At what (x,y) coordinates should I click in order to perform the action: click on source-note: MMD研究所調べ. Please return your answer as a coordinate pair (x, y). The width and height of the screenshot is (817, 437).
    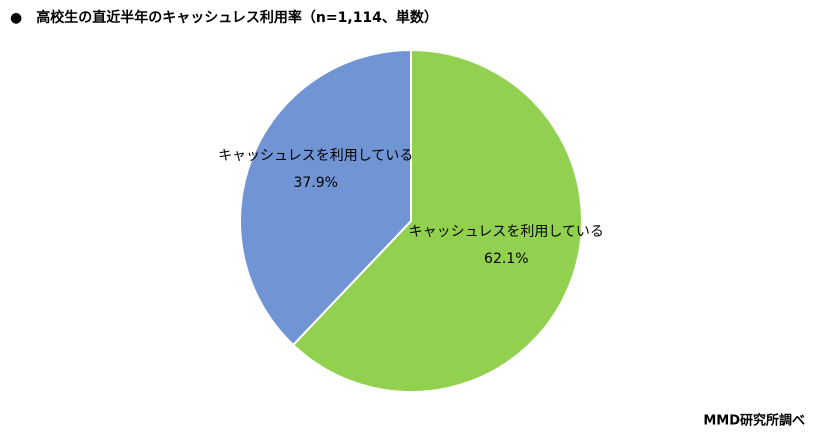
    Looking at the image, I should click on (754, 421).